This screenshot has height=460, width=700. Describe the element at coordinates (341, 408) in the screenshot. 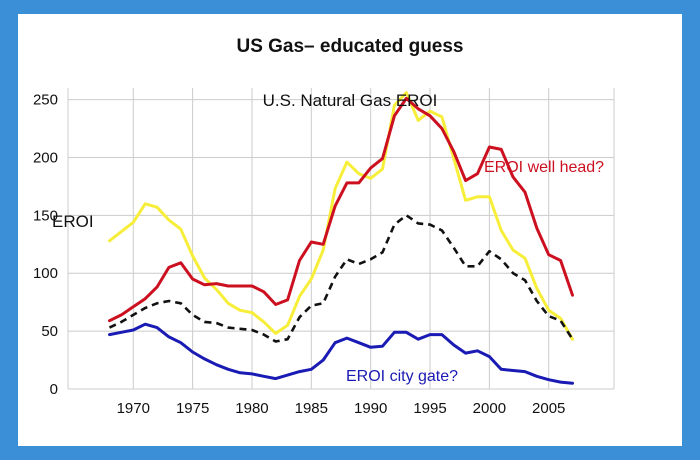

I see `x-tick-labels: 1970 1975 1980 1985 1990 1995 2000 2005` at that location.